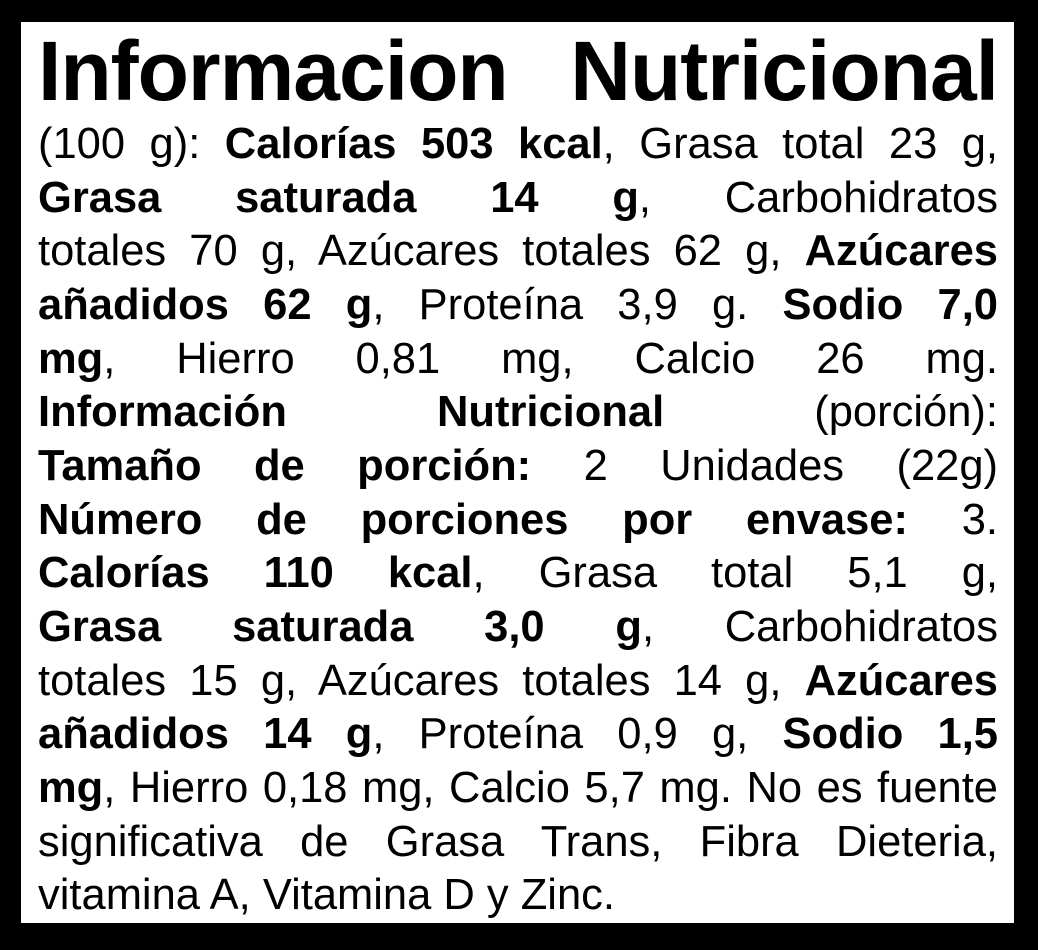 This screenshot has width=1038, height=950. I want to click on regular-segment: , Grasa total 5,1 g,, so click(735, 573).